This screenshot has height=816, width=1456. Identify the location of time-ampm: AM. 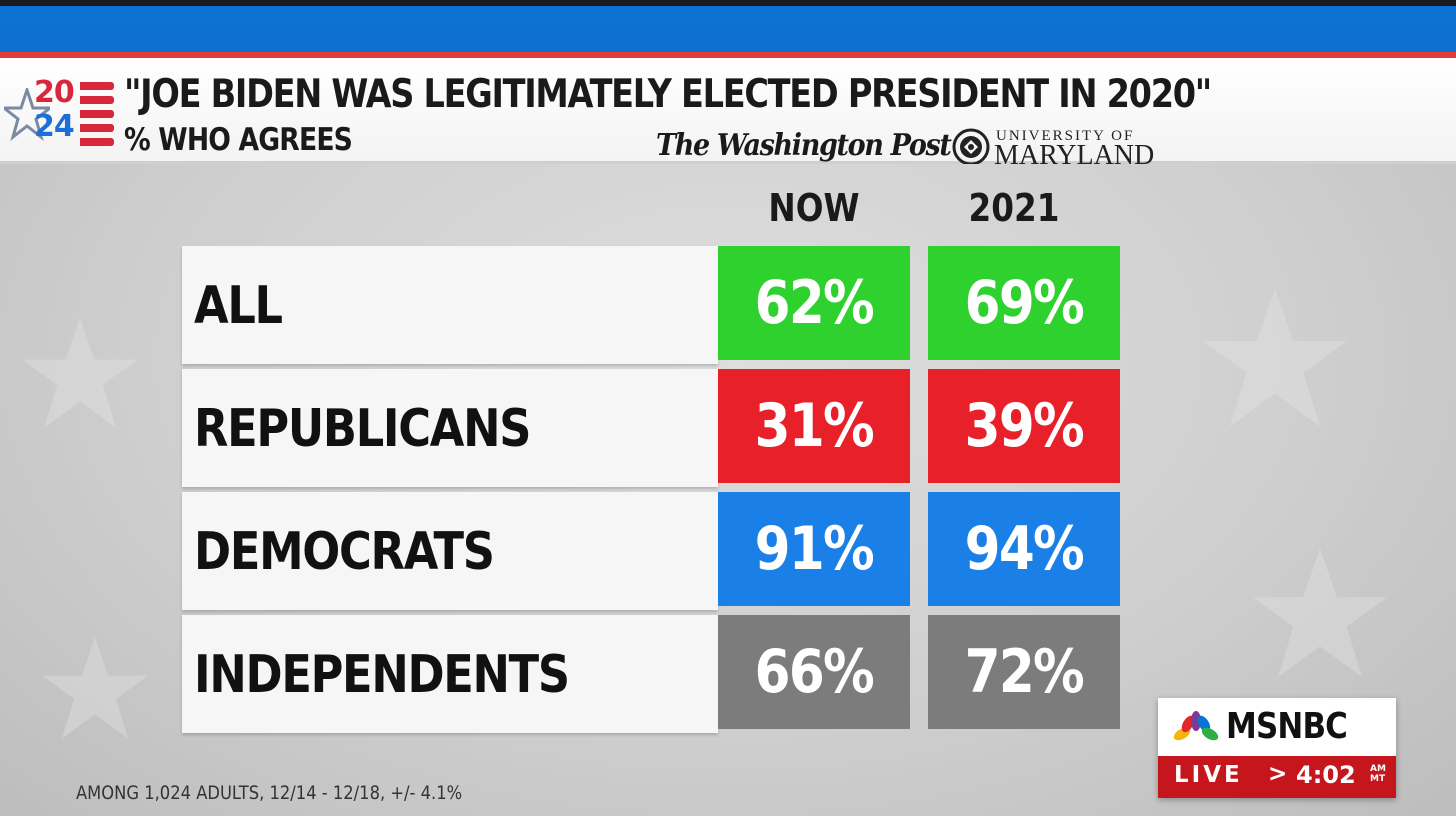
(1378, 769).